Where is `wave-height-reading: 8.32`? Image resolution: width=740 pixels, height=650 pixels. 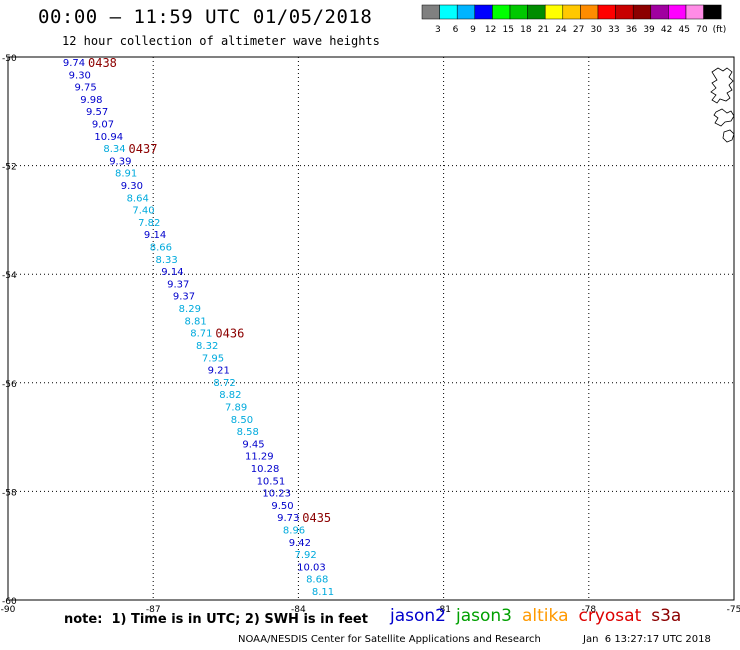
wave-height-reading: 8.32 is located at coordinates (207, 346).